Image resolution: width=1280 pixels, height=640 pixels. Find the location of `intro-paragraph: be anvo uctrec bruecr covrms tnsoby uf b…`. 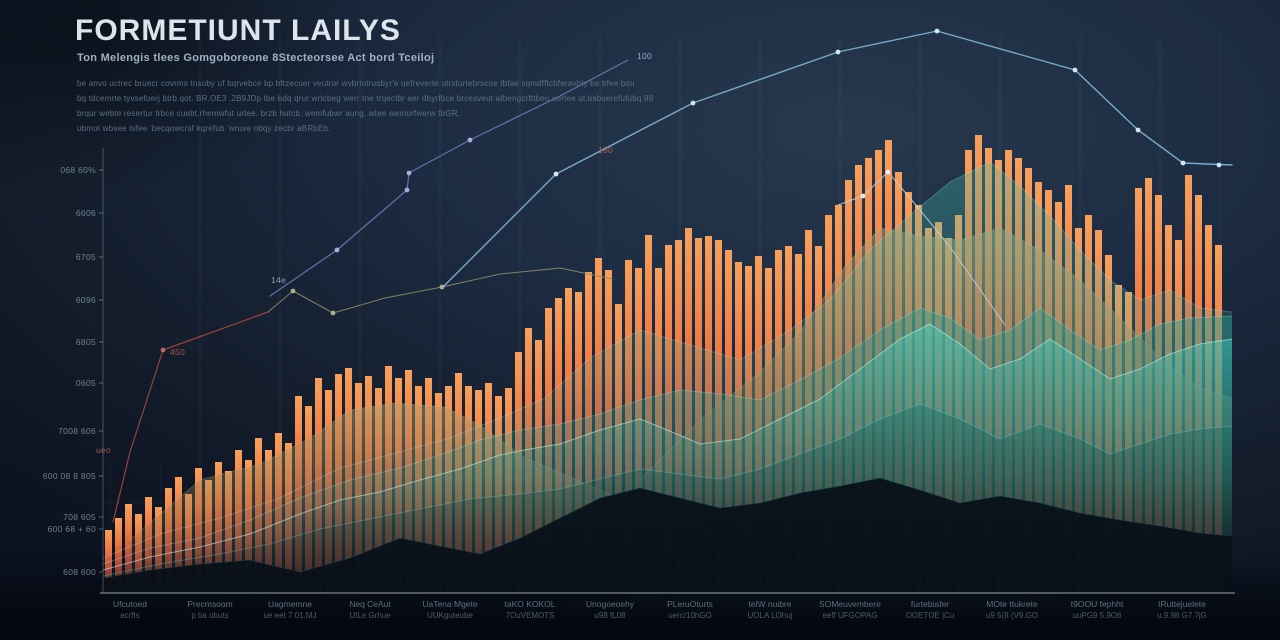

intro-paragraph: be anvo uctrec bruecr covrms tnsoby uf b… is located at coordinates (397, 106).